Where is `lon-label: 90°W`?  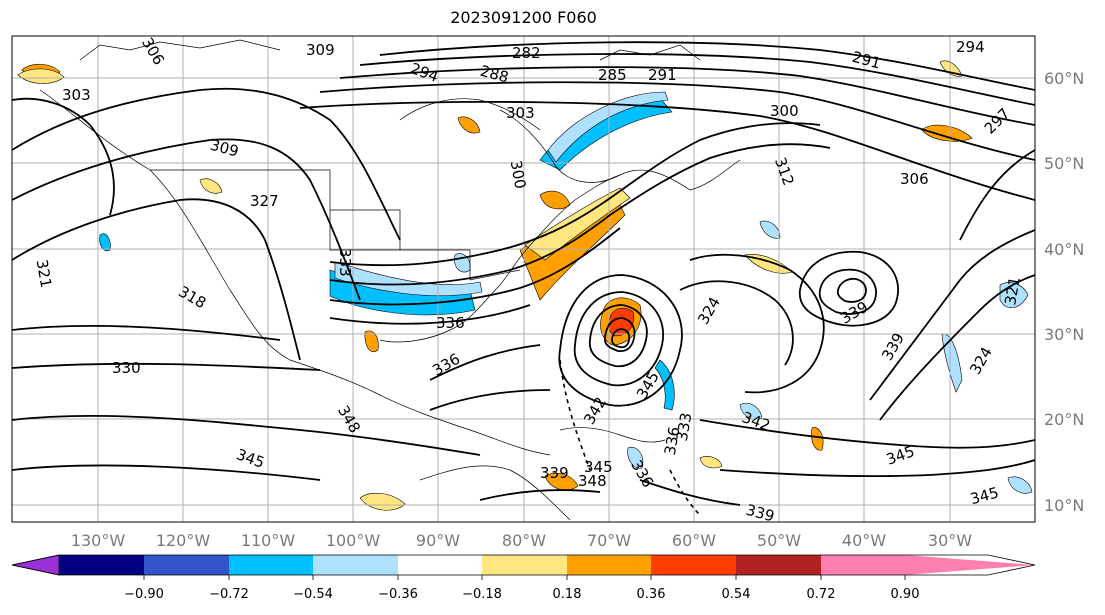
lon-label: 90°W is located at coordinates (438, 540).